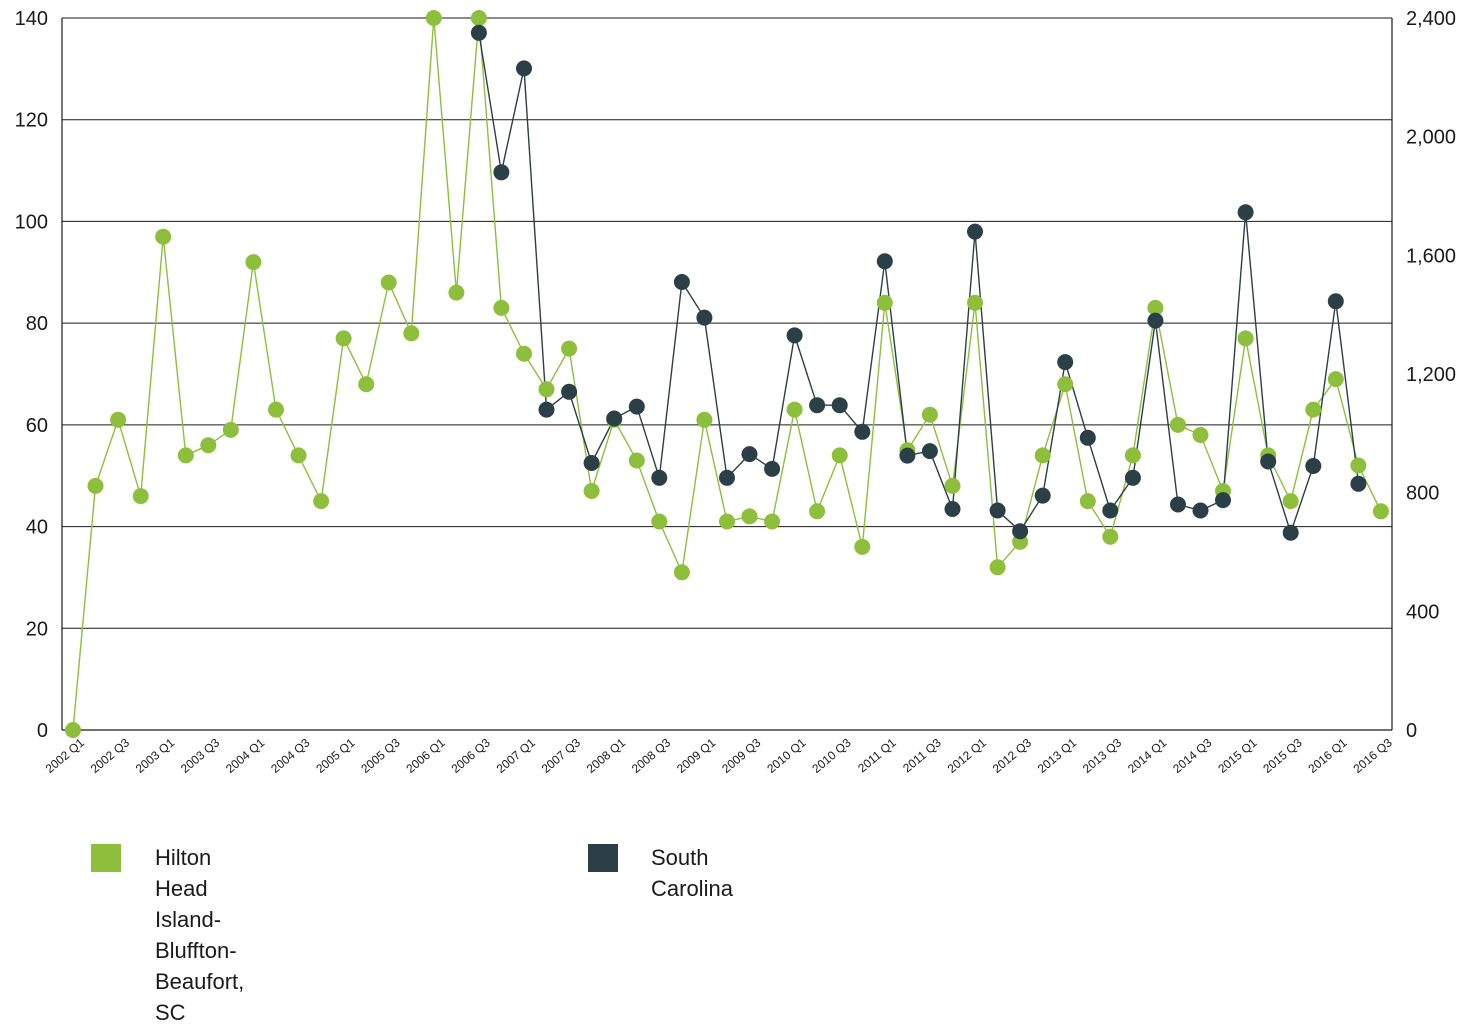  What do you see at coordinates (603, 858) in the screenshot?
I see `legend-swatch-south-carolina` at bounding box center [603, 858].